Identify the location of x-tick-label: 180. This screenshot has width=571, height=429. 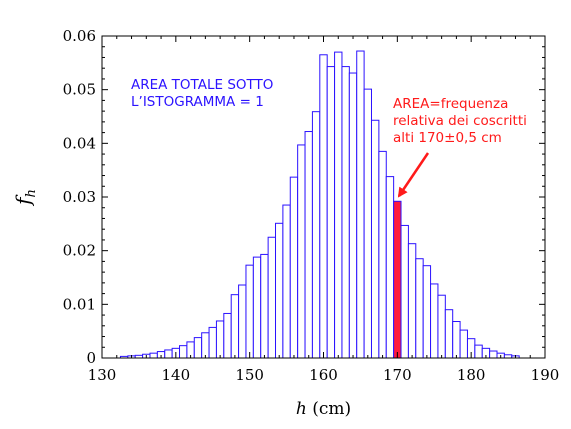
(471, 375).